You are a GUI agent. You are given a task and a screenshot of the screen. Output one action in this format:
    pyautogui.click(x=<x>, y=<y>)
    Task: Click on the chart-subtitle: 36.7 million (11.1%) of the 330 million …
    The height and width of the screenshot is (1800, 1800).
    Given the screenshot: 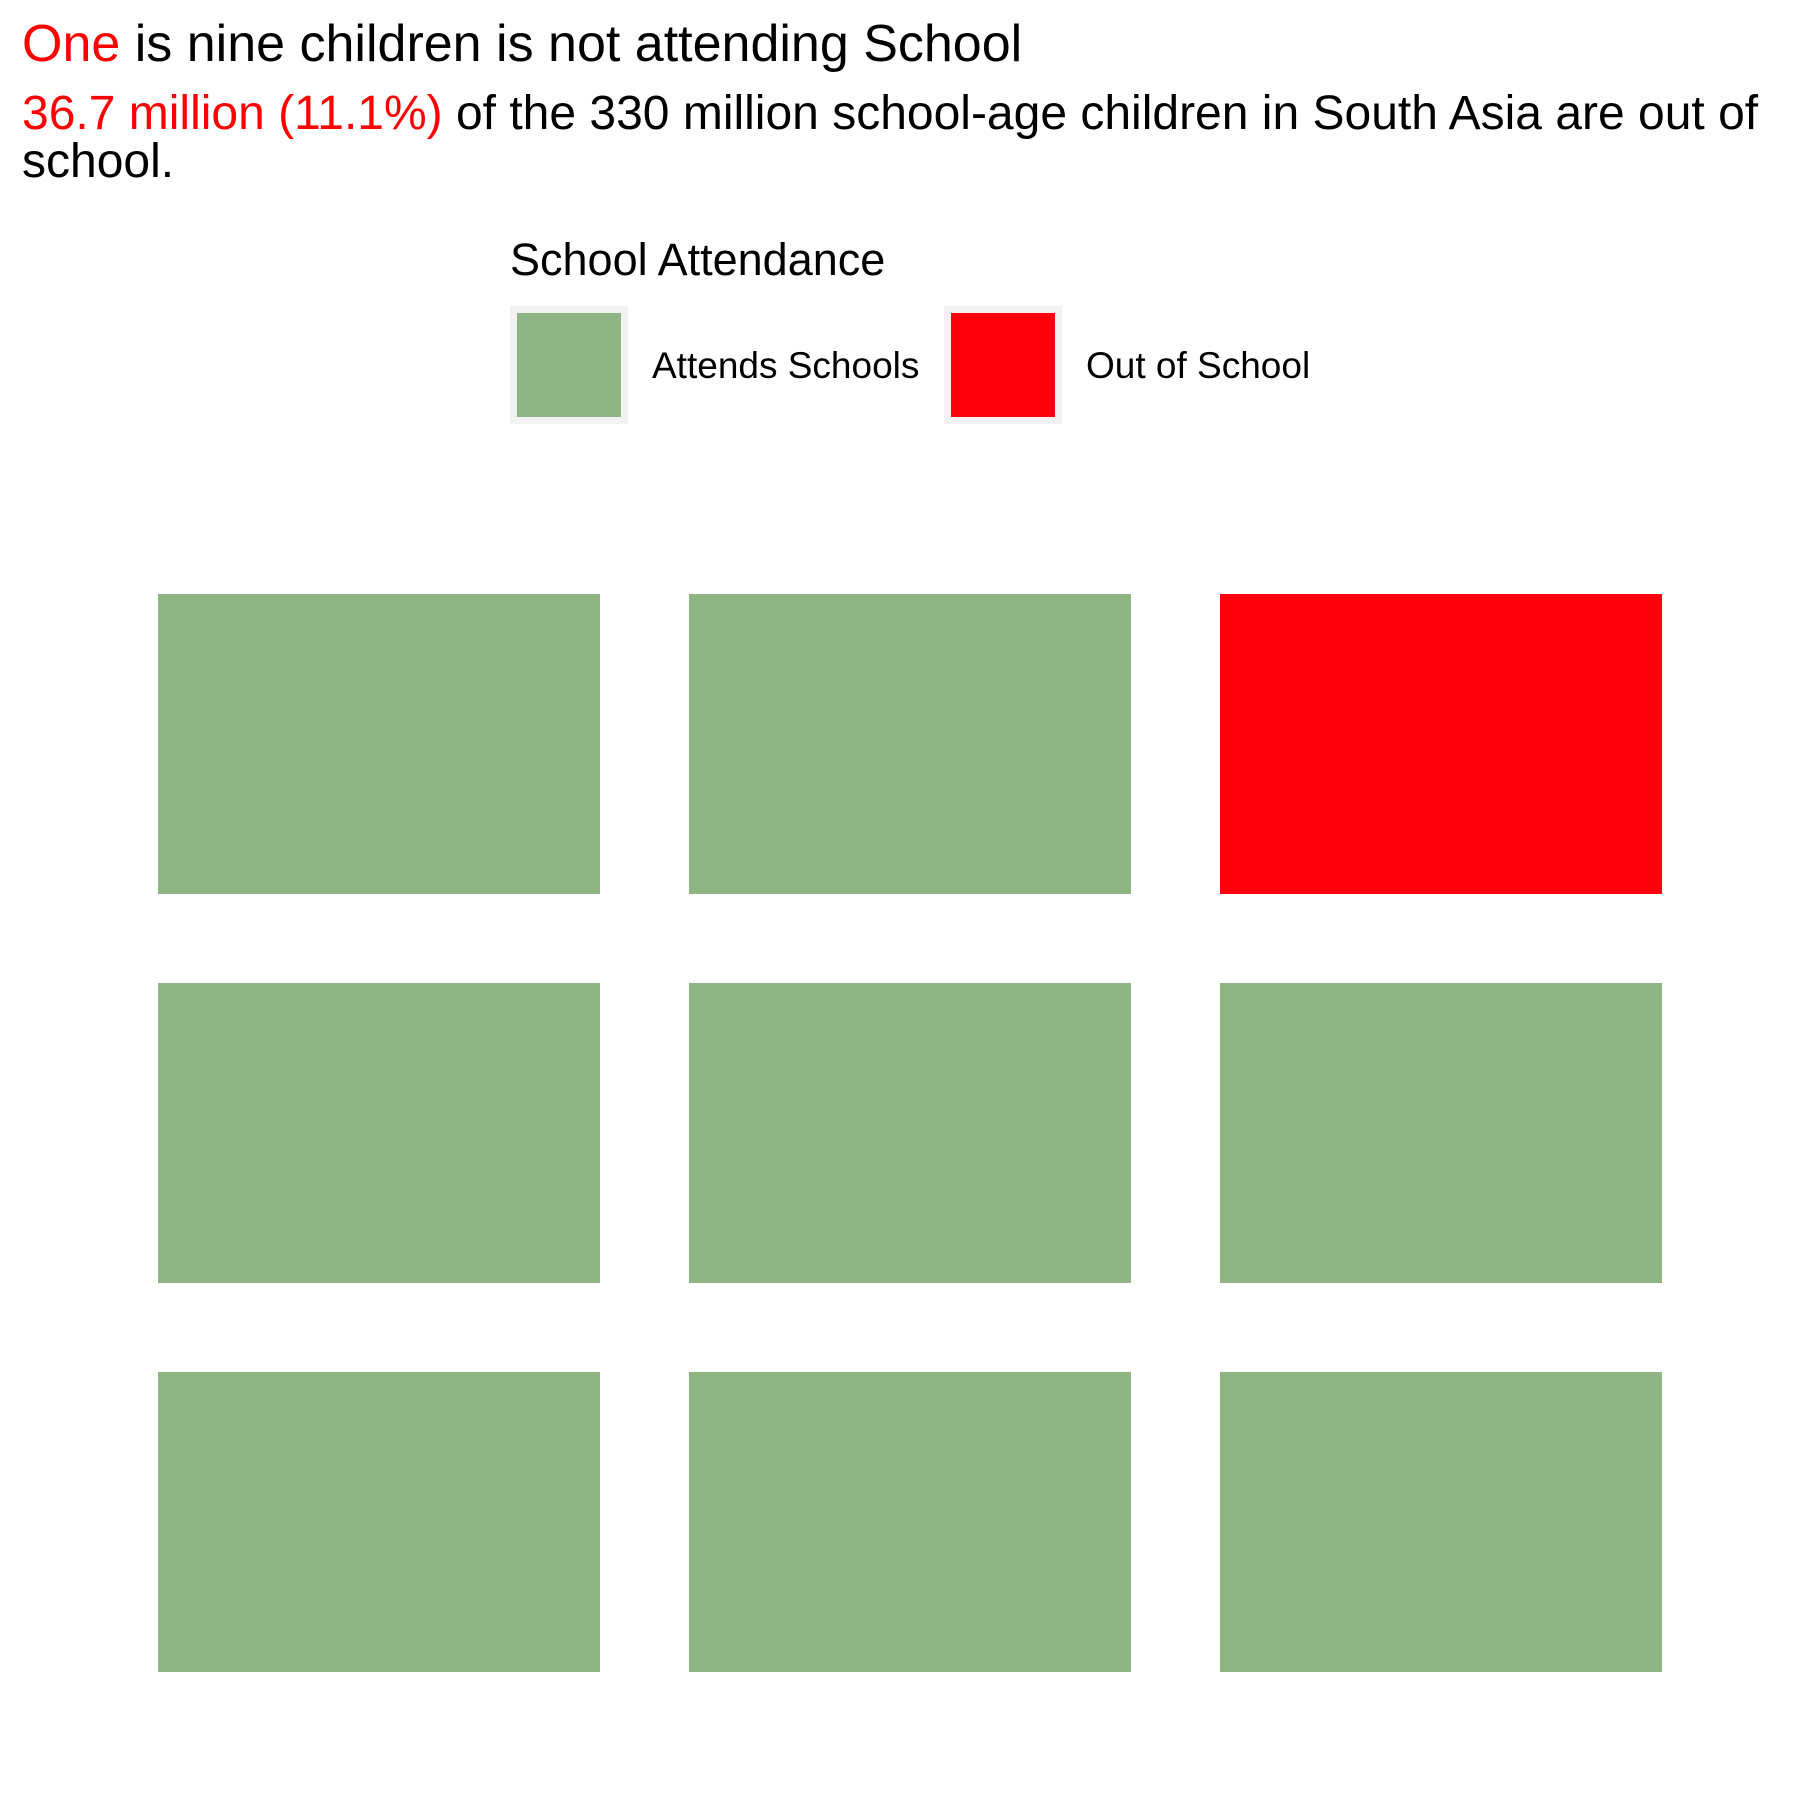 What is the action you would take?
    pyautogui.click(x=892, y=138)
    